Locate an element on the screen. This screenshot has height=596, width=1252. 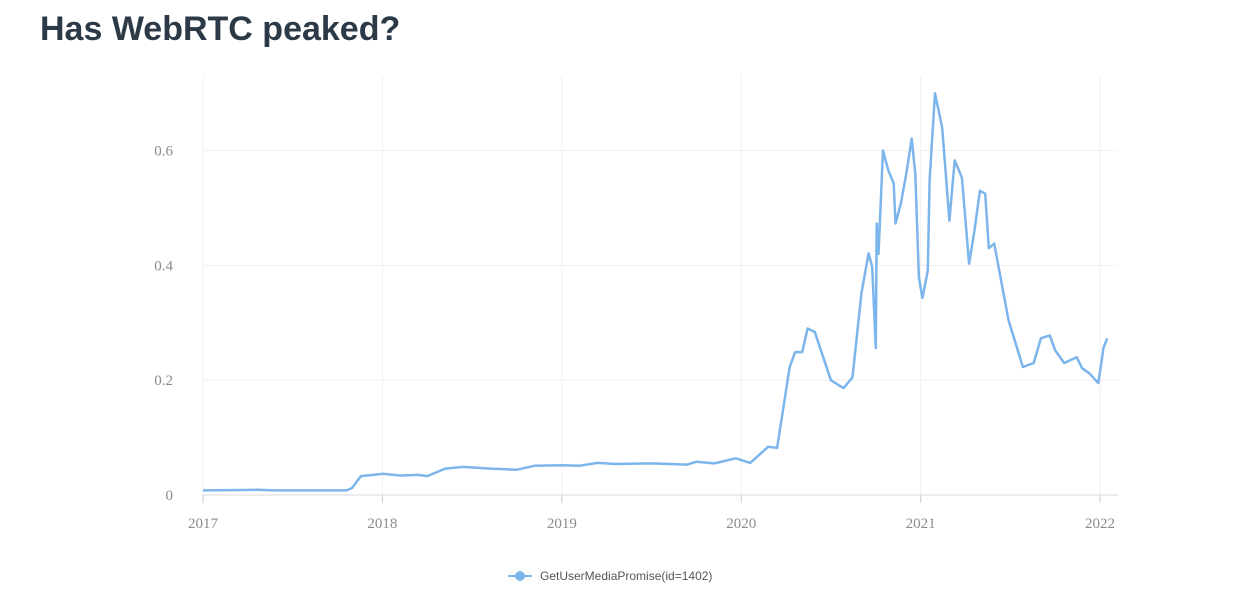
legend: GetUserMediaPromise(id=1402) is located at coordinates (610, 576).